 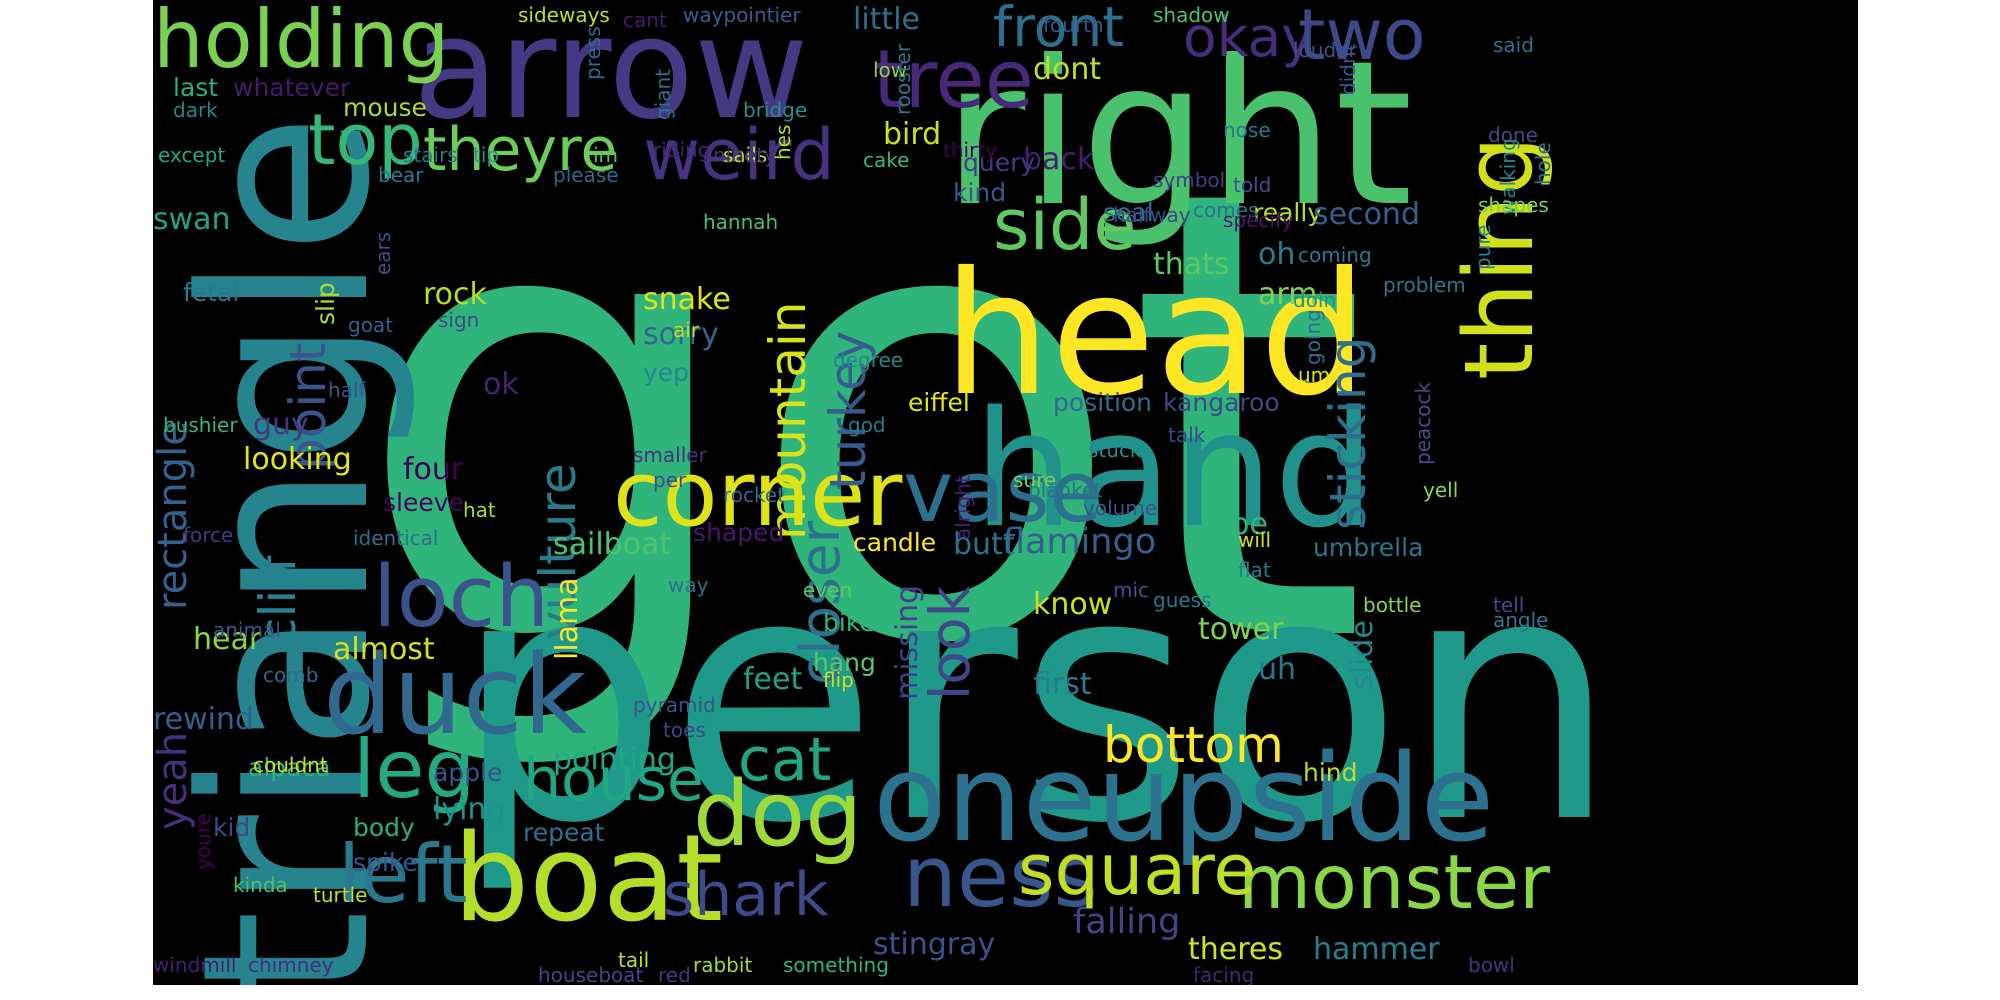 I want to click on cloud-word-arrow: arrow, so click(x=611, y=75).